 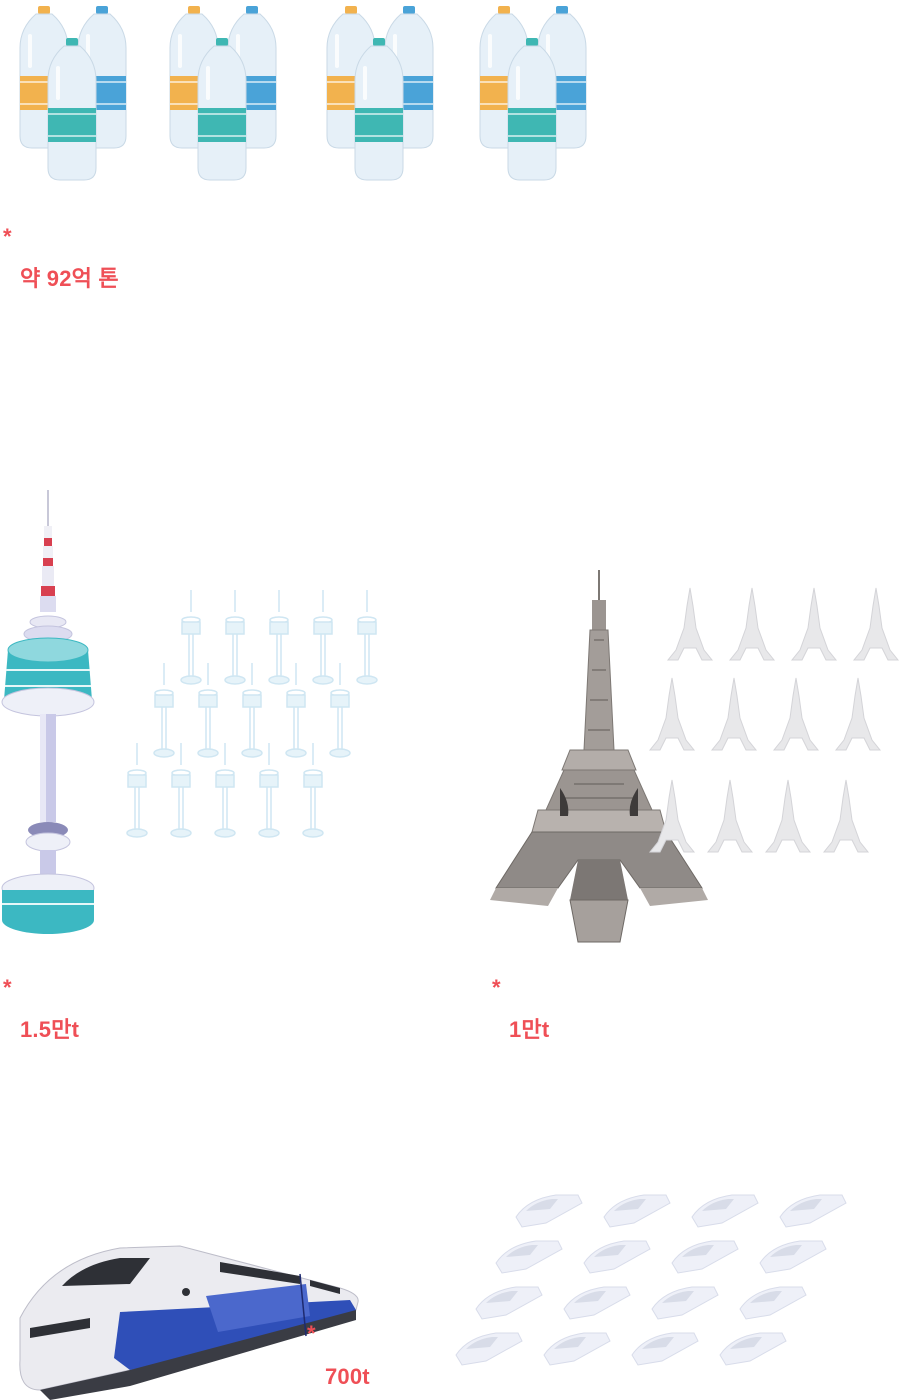 What do you see at coordinates (7, 236) in the screenshot?
I see `water-footnote-marker: *` at bounding box center [7, 236].